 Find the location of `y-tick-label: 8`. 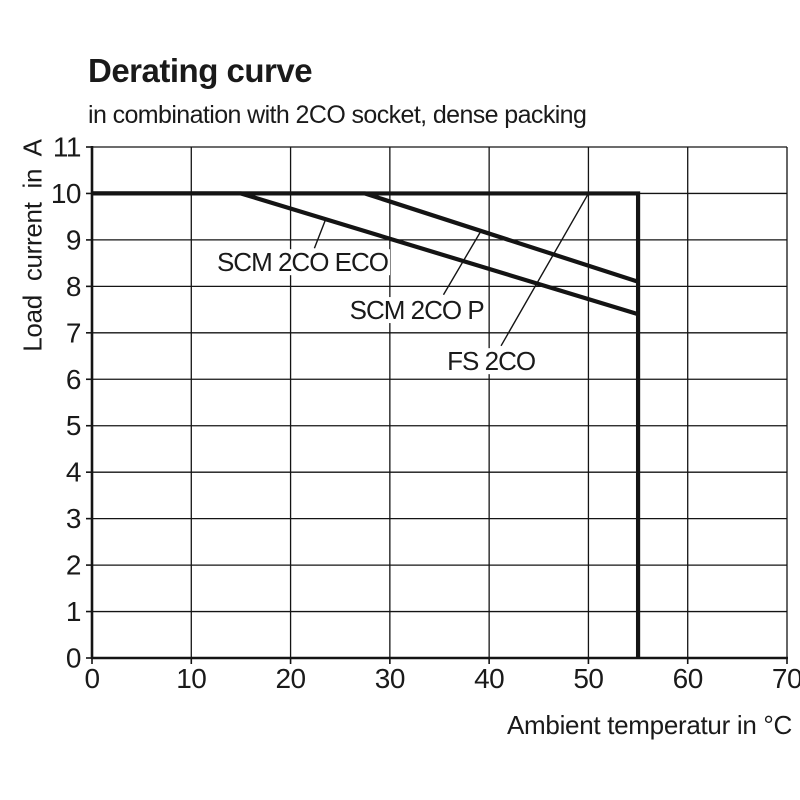

y-tick-label: 8 is located at coordinates (73, 286).